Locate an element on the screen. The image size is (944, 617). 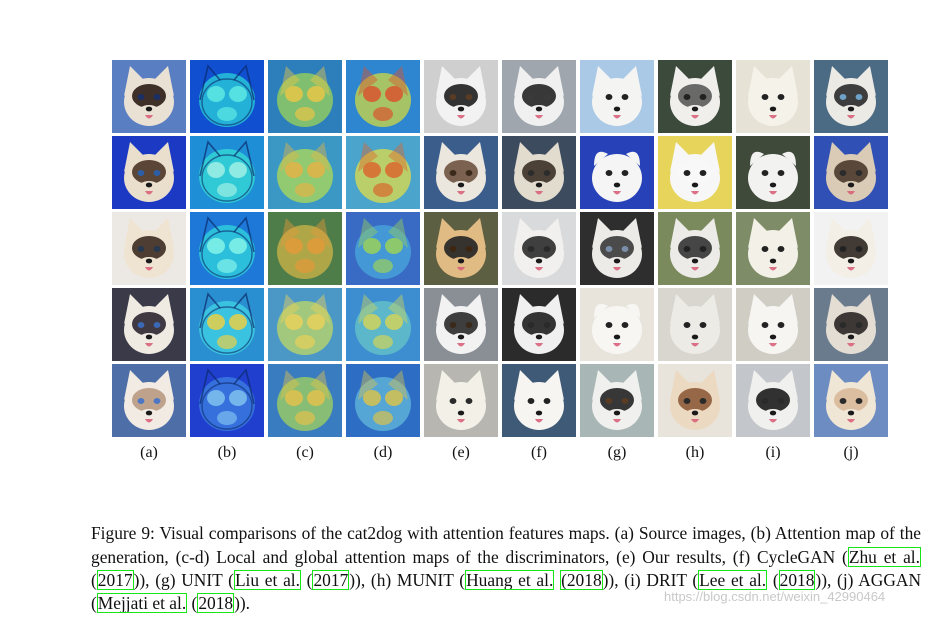
caption-text: )), (g) UNIT ( is located at coordinates (183, 579).